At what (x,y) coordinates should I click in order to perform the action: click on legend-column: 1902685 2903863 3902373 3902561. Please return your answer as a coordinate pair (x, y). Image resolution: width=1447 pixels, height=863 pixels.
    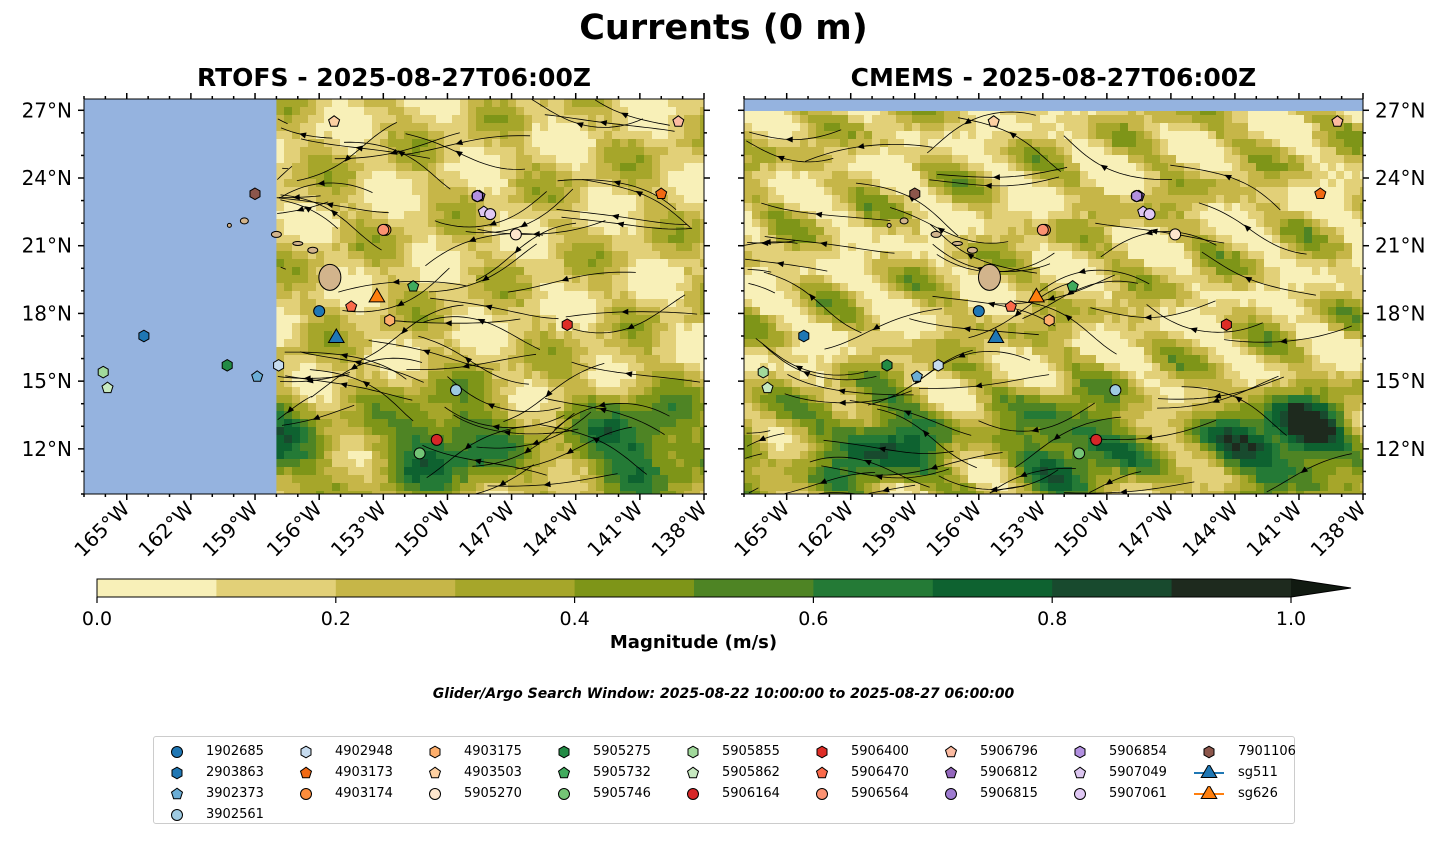
    Looking at the image, I should click on (213, 783).